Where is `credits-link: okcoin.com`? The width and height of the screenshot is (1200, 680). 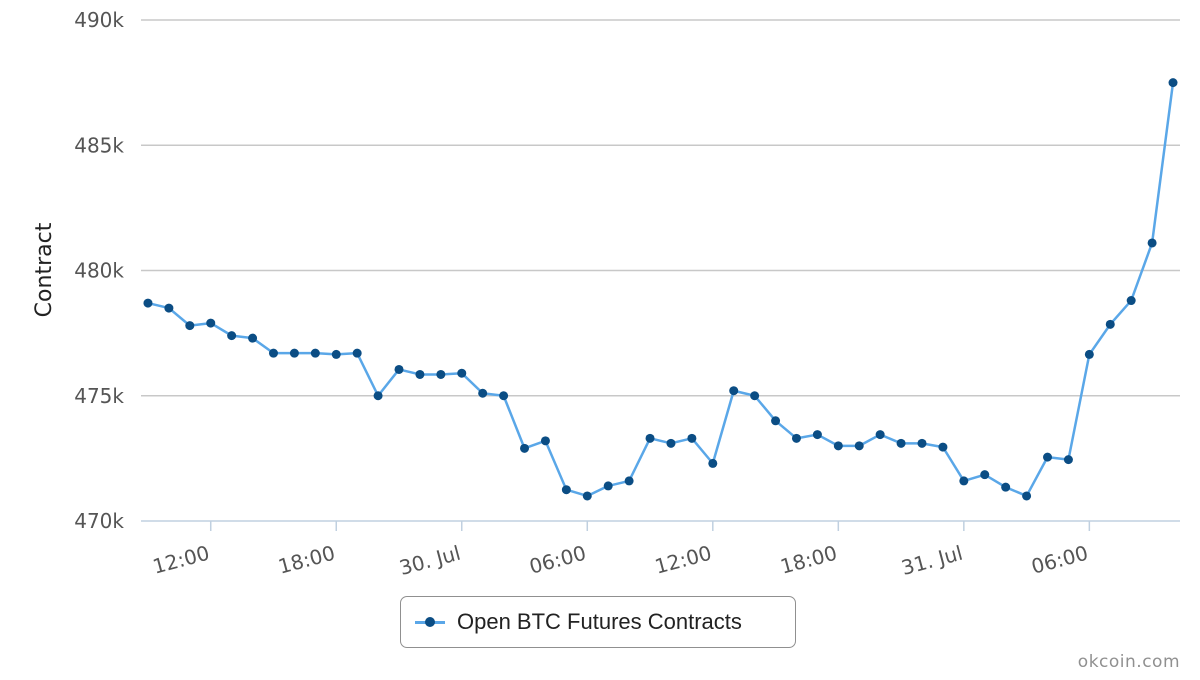 credits-link: okcoin.com is located at coordinates (1128, 662).